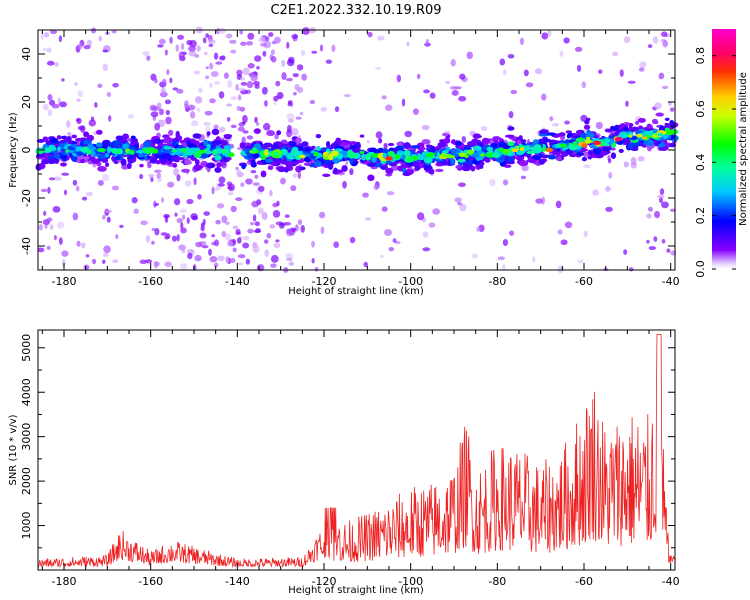  I want to click on snr-y-tick-label: 5000, so click(26, 348).